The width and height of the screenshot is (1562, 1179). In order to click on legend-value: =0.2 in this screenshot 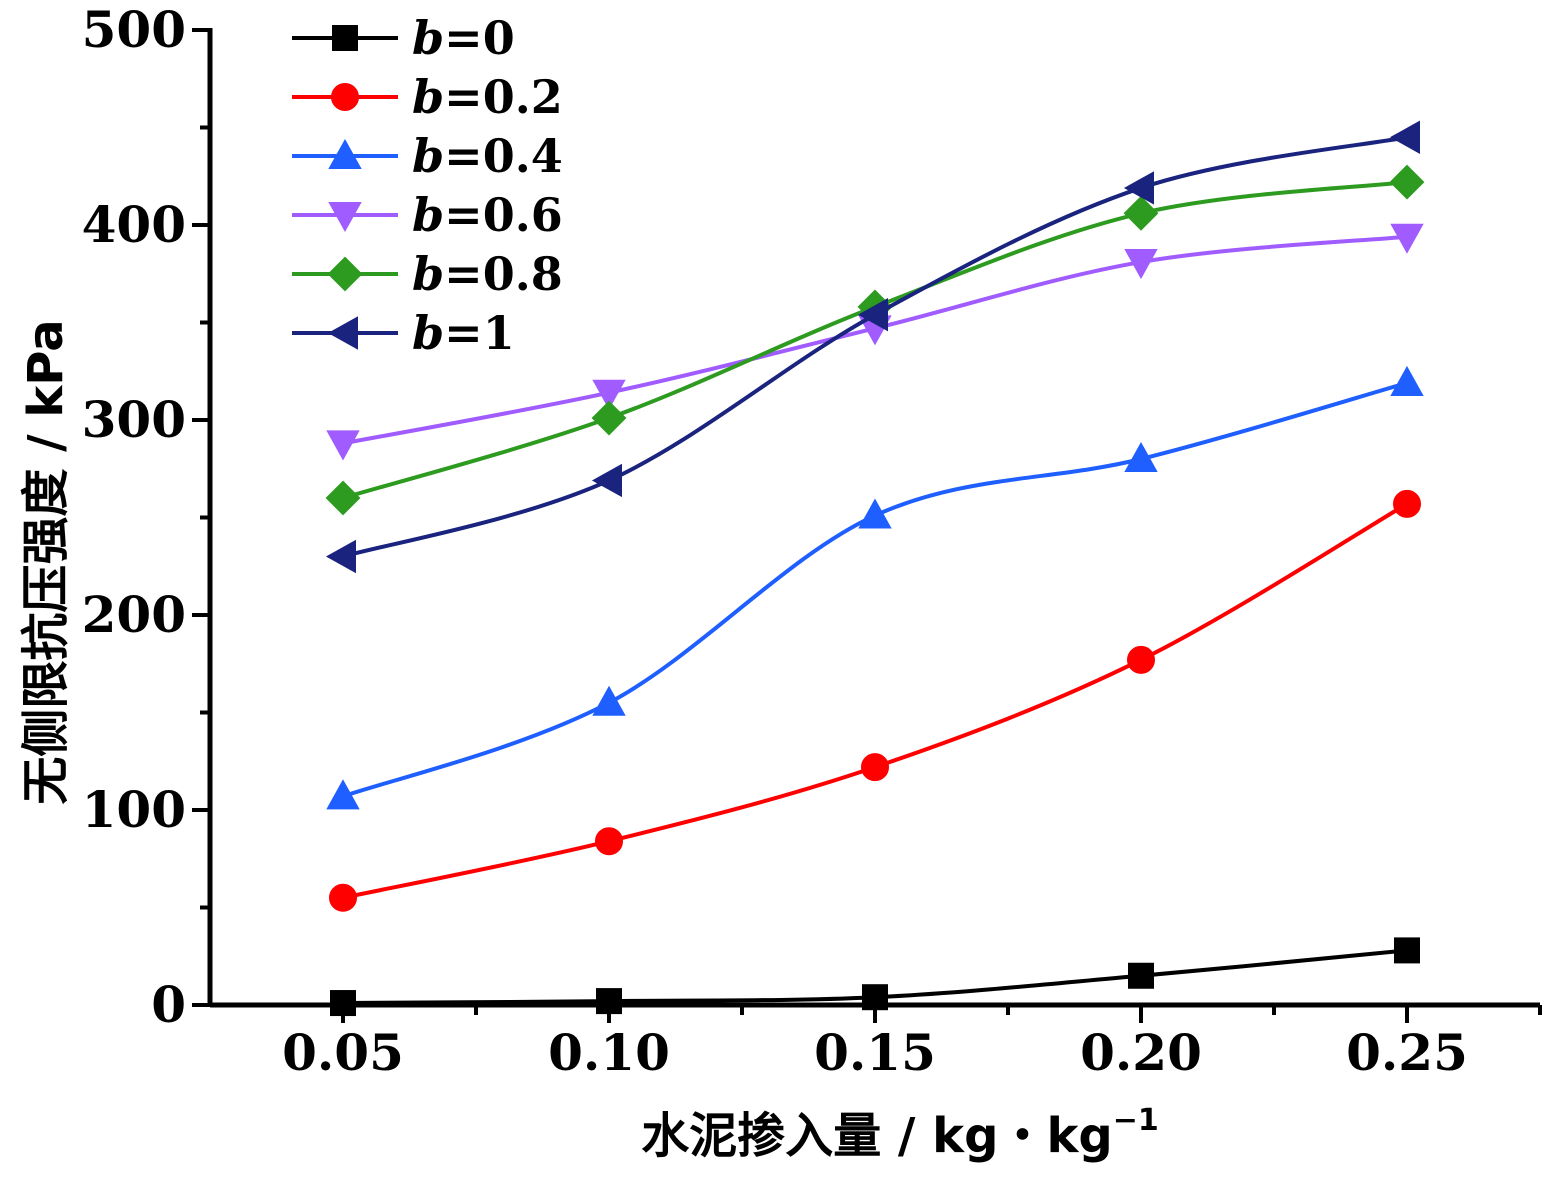, I will do `click(503, 97)`.